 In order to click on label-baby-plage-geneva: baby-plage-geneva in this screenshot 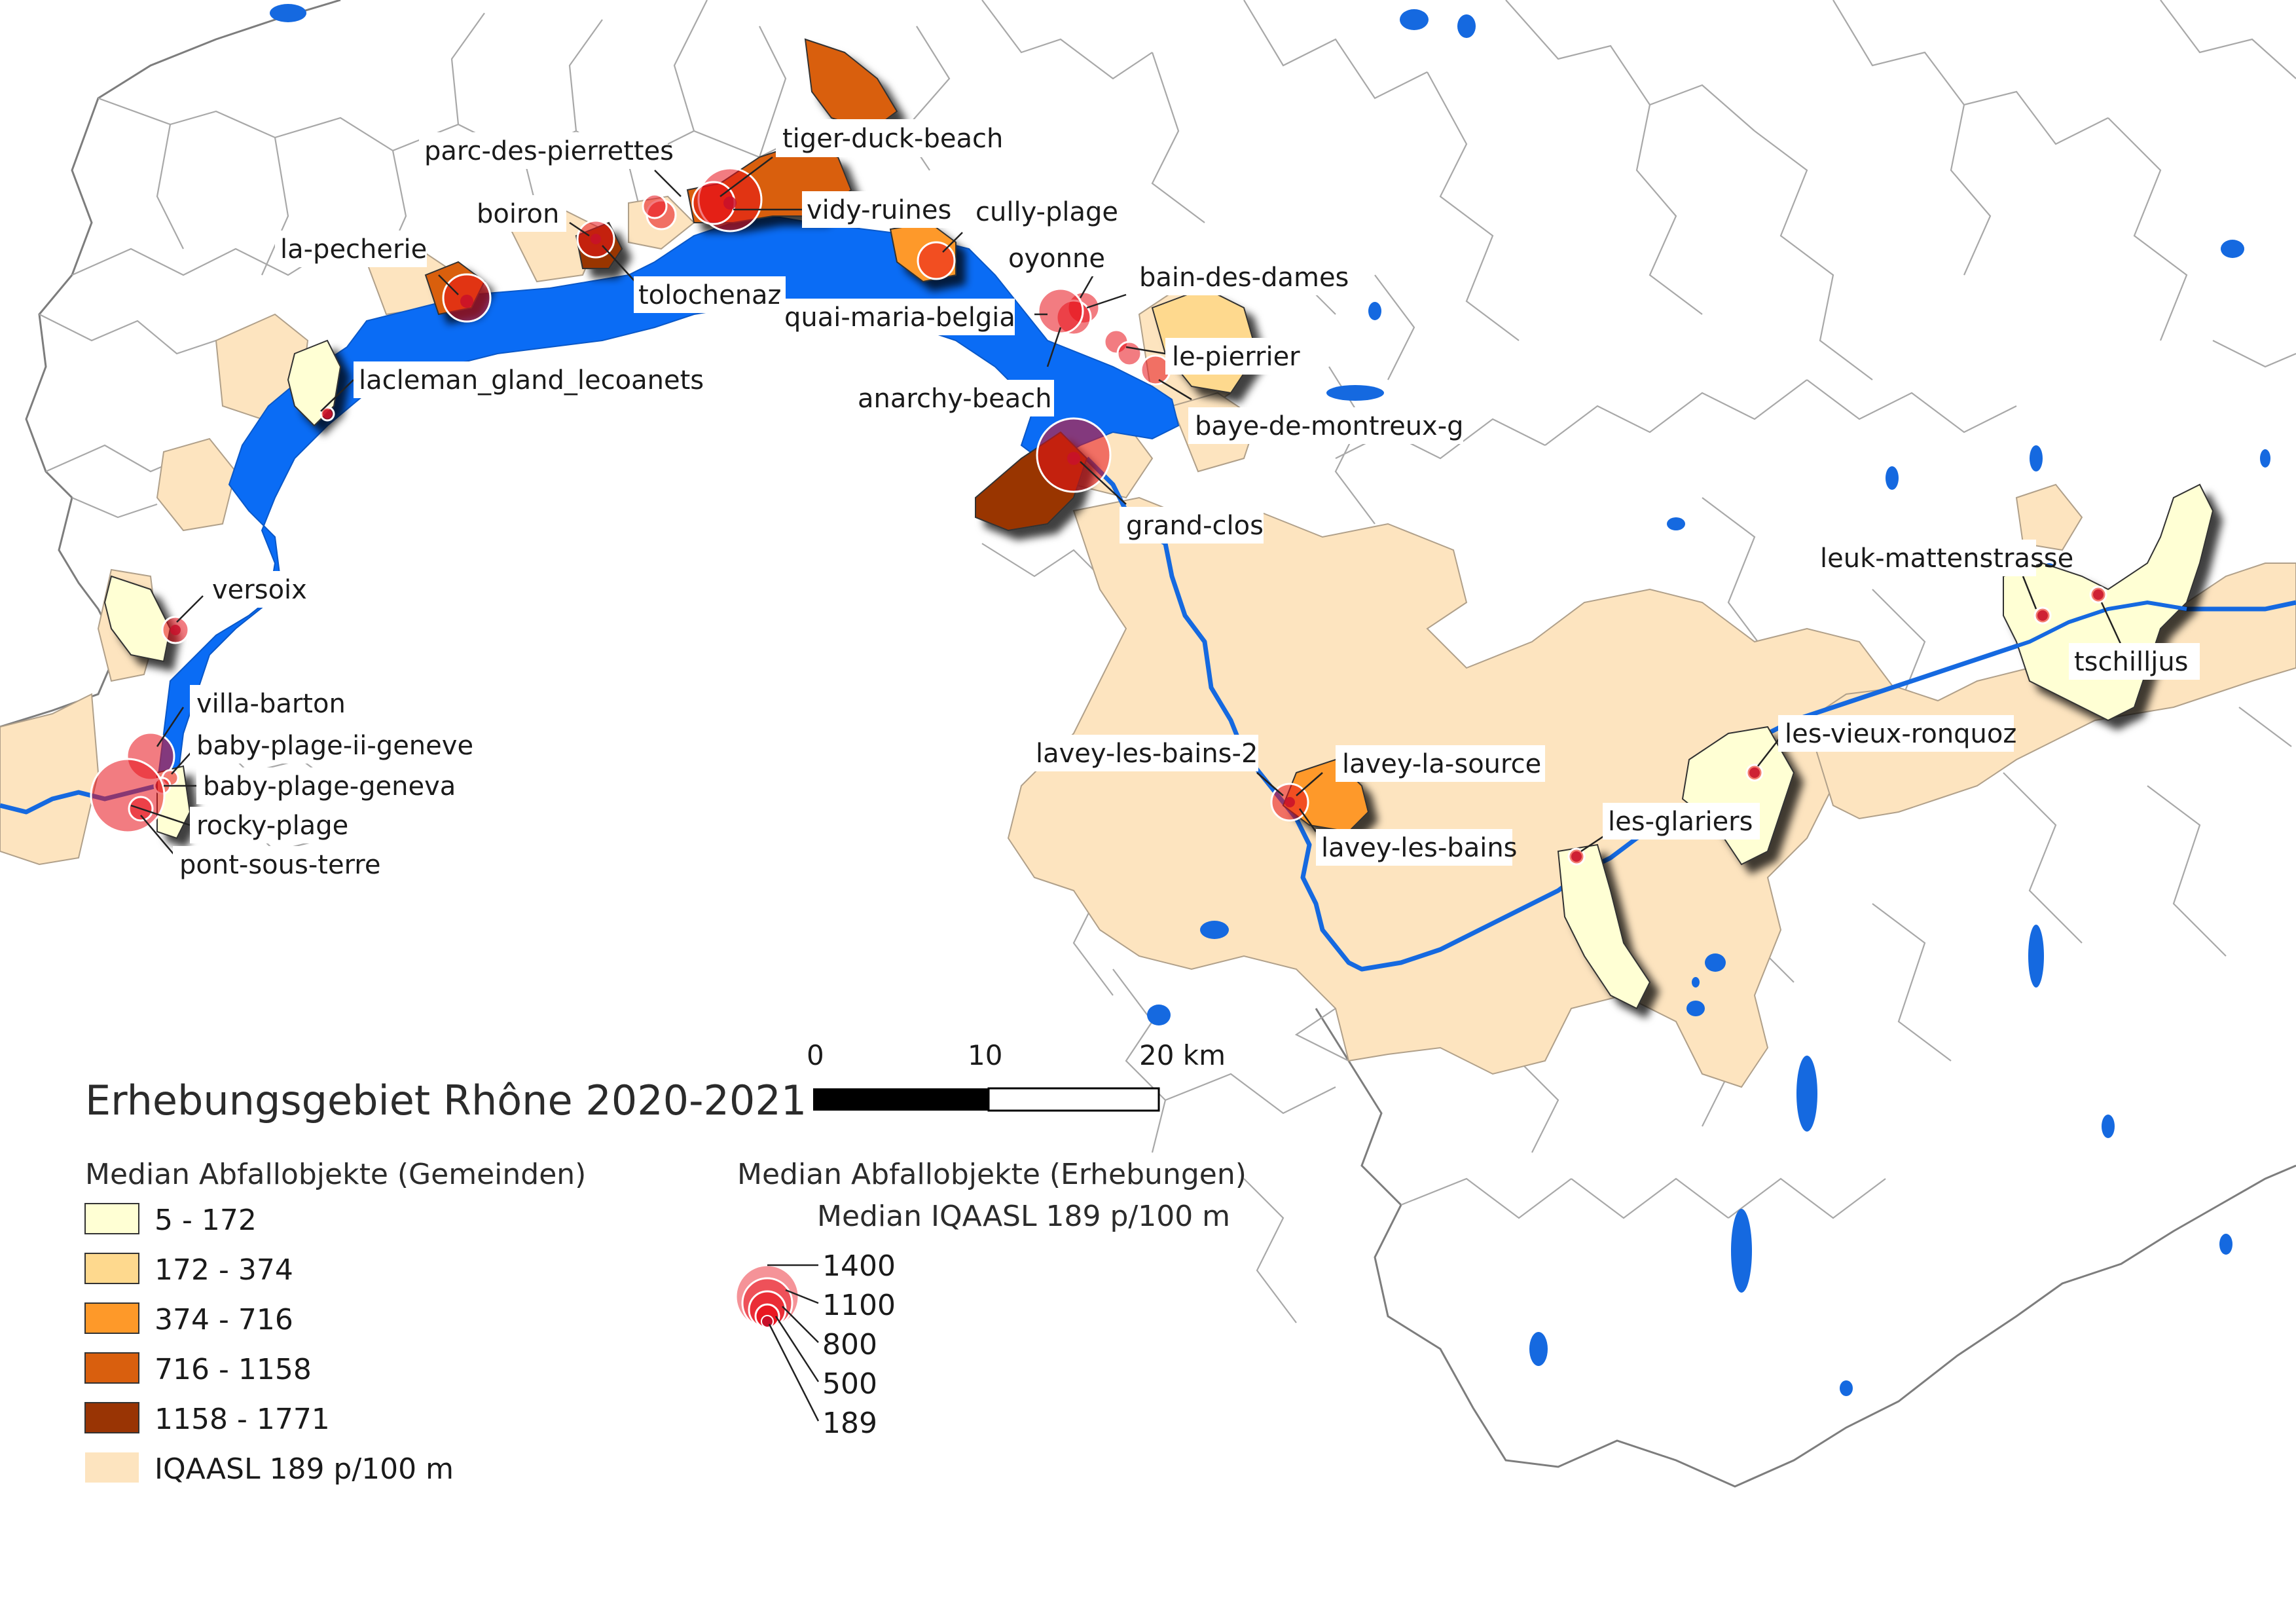, I will do `click(326, 785)`.